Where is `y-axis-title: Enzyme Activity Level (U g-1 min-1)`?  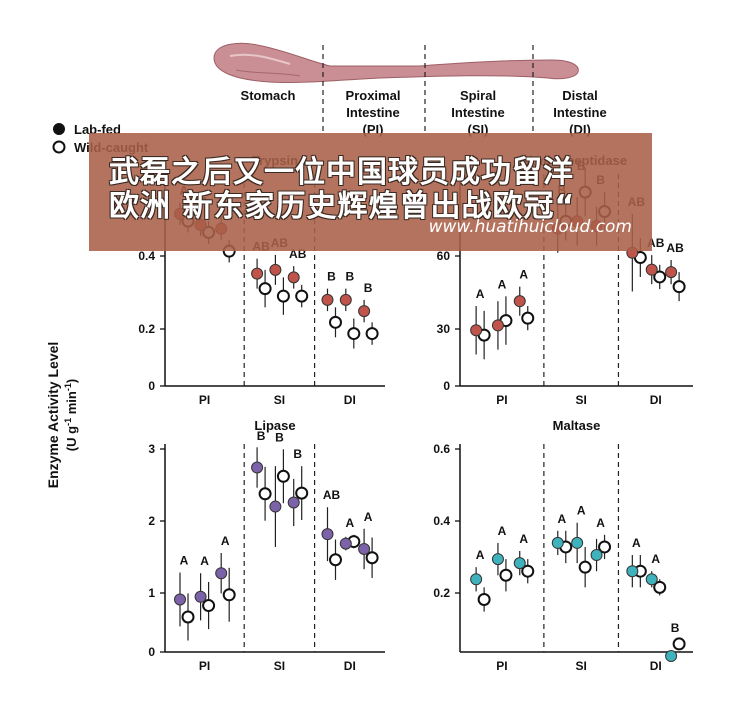
y-axis-title: Enzyme Activity Level (U g-1 min-1) is located at coordinates (62, 415).